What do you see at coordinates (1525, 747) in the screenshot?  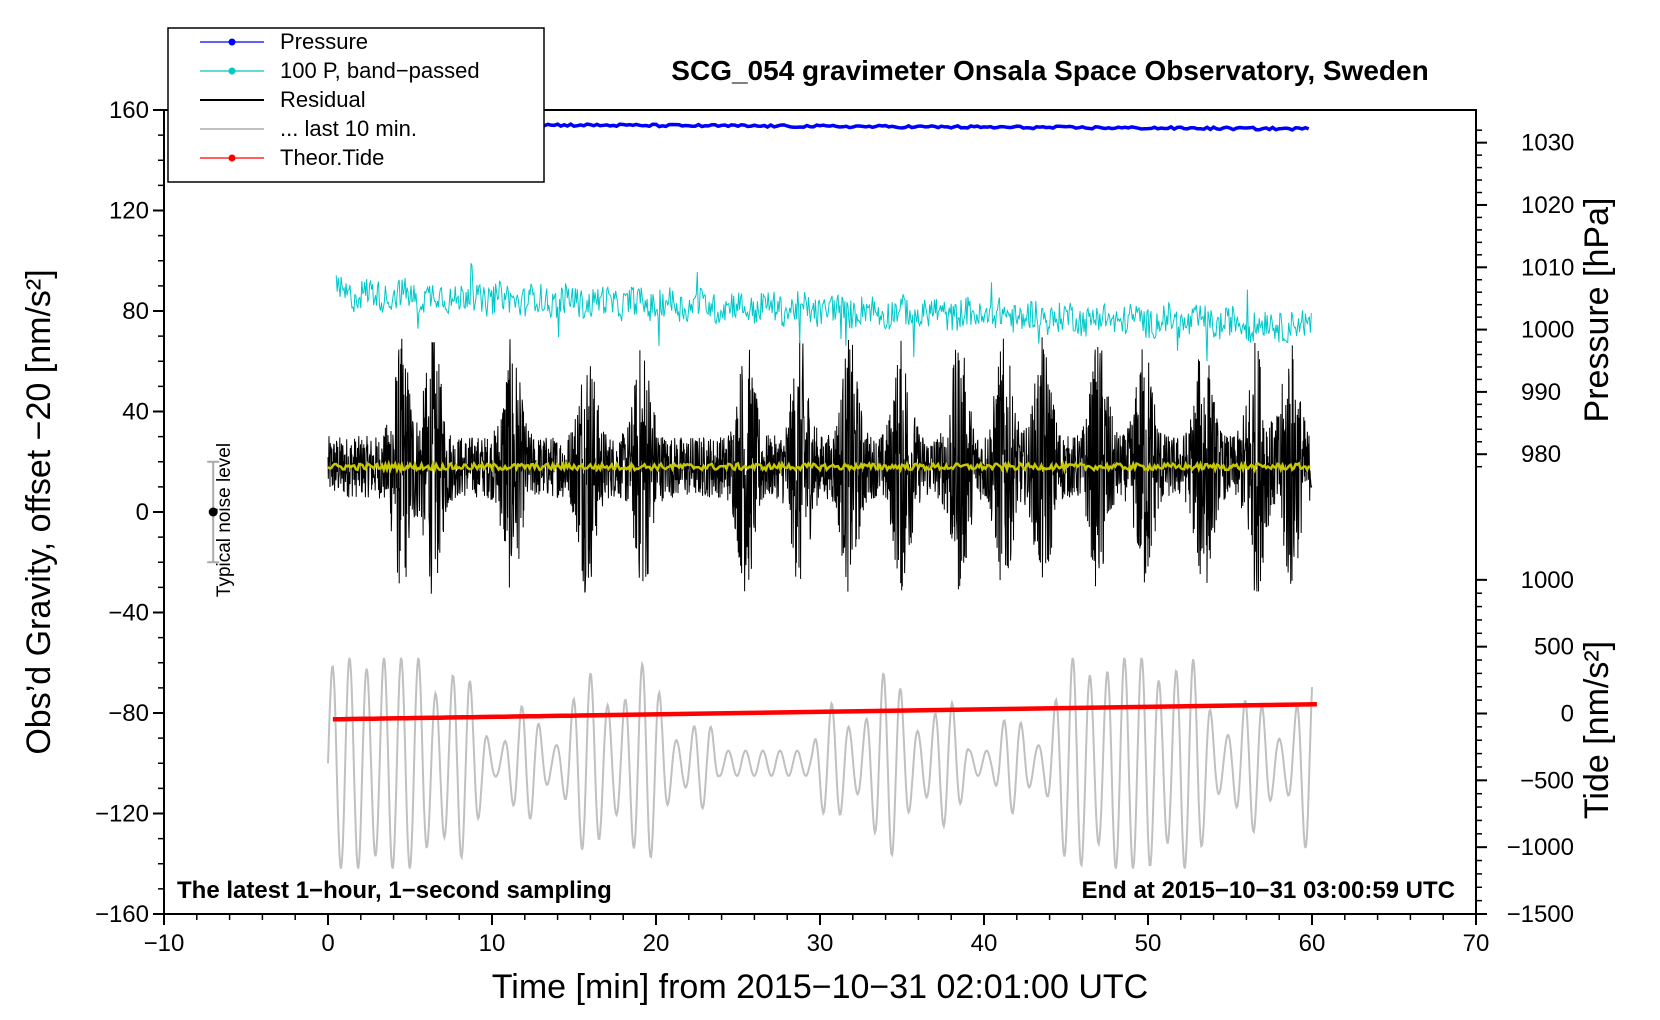 I see `tide-axis-ticks: −1500 −1000 −500 0 500 1000` at bounding box center [1525, 747].